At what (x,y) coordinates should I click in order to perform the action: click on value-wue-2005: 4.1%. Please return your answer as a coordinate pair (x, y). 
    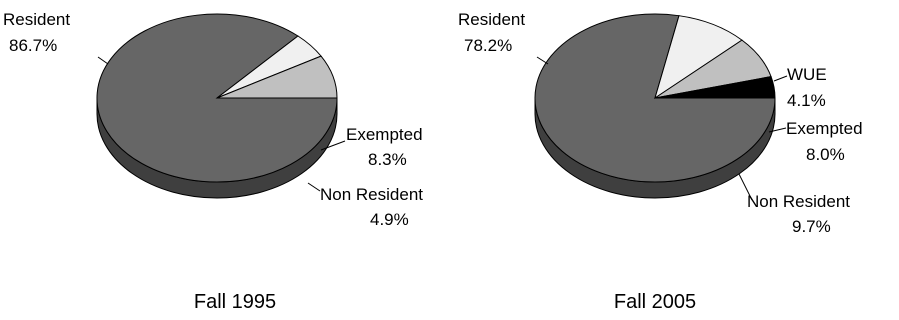
    Looking at the image, I should click on (806, 100).